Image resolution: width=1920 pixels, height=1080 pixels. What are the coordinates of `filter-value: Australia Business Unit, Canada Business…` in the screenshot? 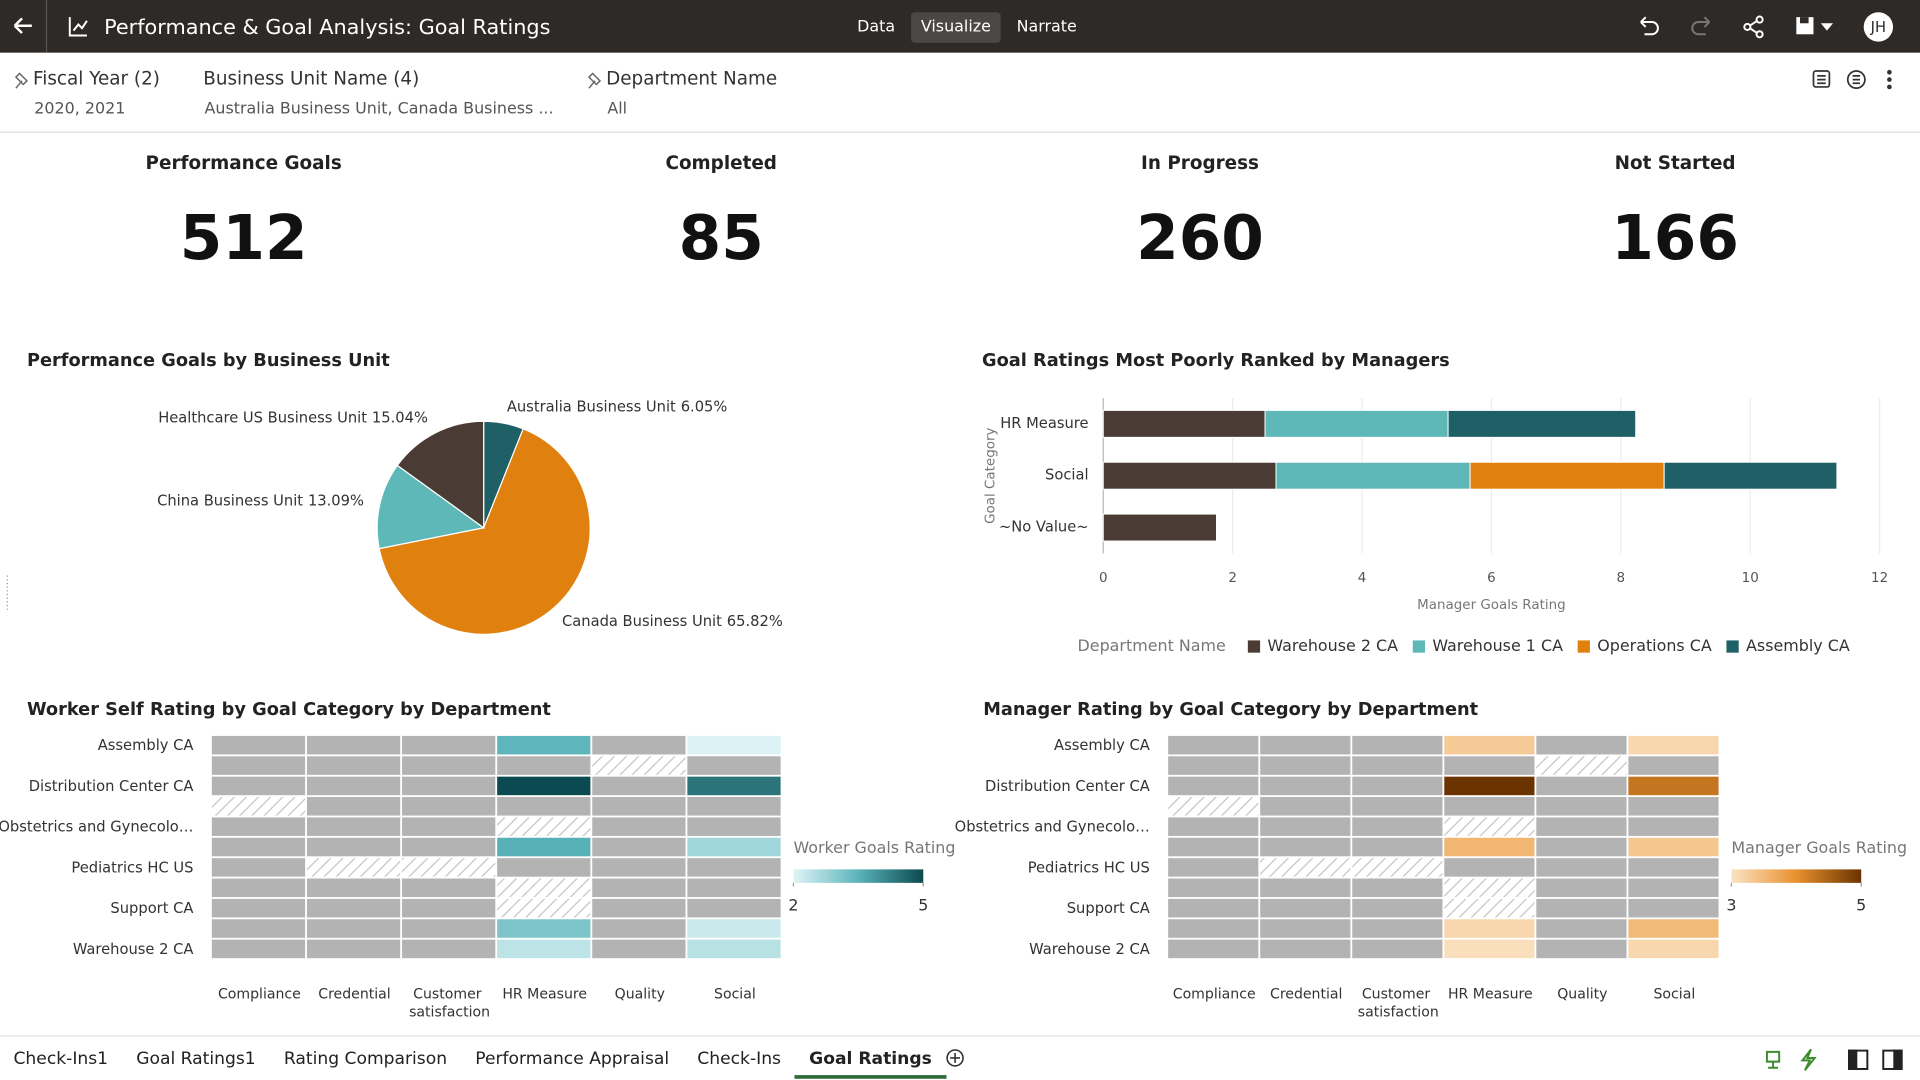 It's located at (378, 107).